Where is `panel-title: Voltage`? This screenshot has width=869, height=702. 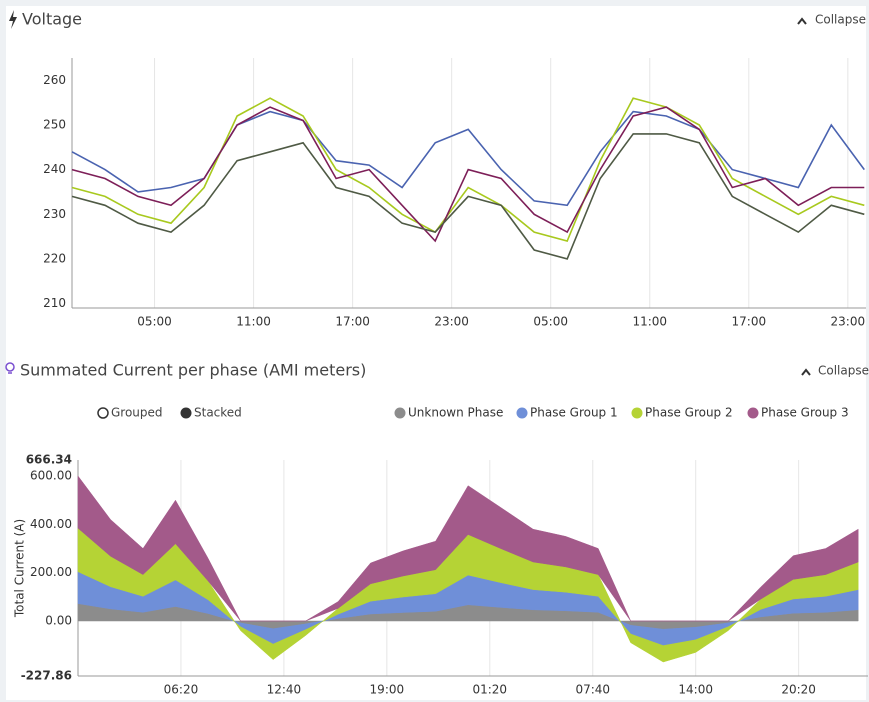 panel-title: Voltage is located at coordinates (52, 19).